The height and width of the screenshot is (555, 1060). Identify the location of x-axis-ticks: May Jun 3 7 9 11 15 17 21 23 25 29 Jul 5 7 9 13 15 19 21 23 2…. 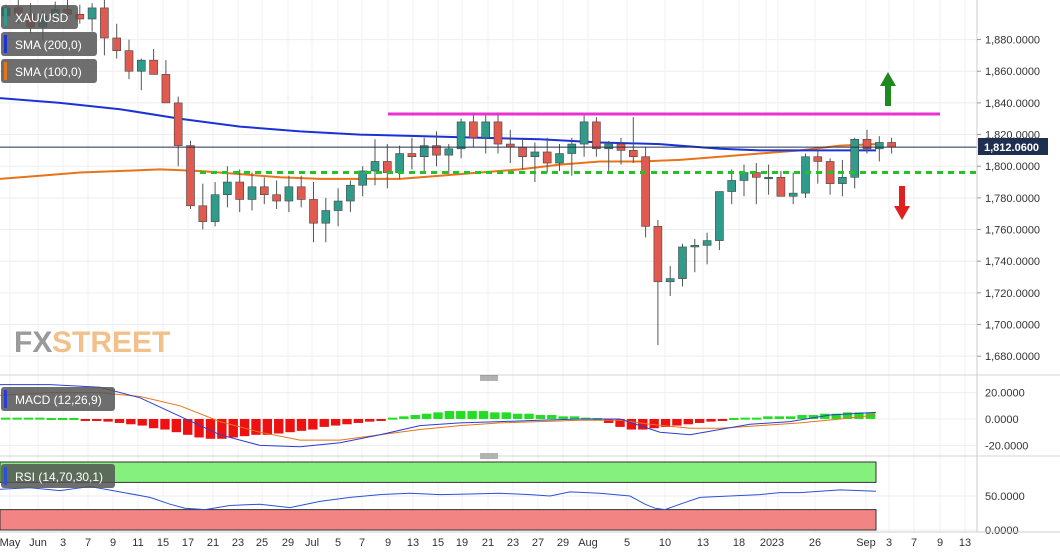
(530, 540).